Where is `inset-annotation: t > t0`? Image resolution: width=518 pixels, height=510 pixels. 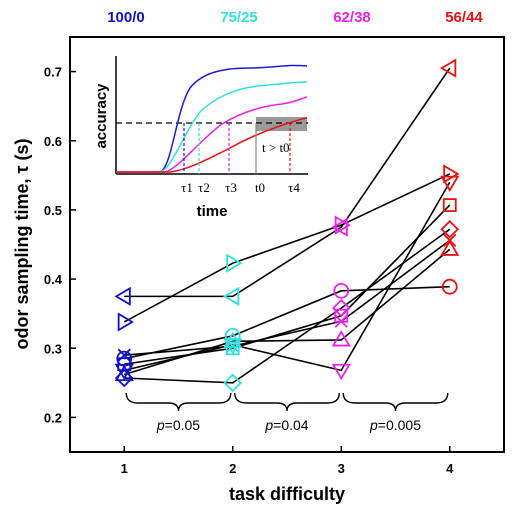 inset-annotation: t > t0 is located at coordinates (276, 147).